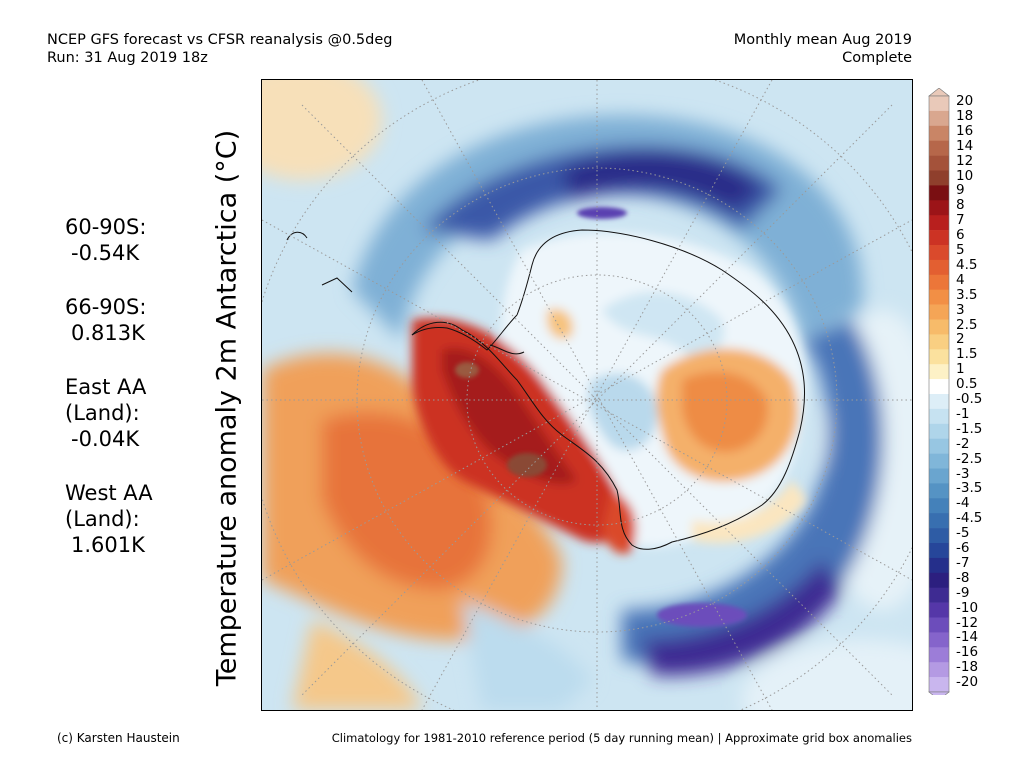 The width and height of the screenshot is (1024, 768). I want to click on stat-west-aa: West AA (Land): 1.601K, so click(115, 519).